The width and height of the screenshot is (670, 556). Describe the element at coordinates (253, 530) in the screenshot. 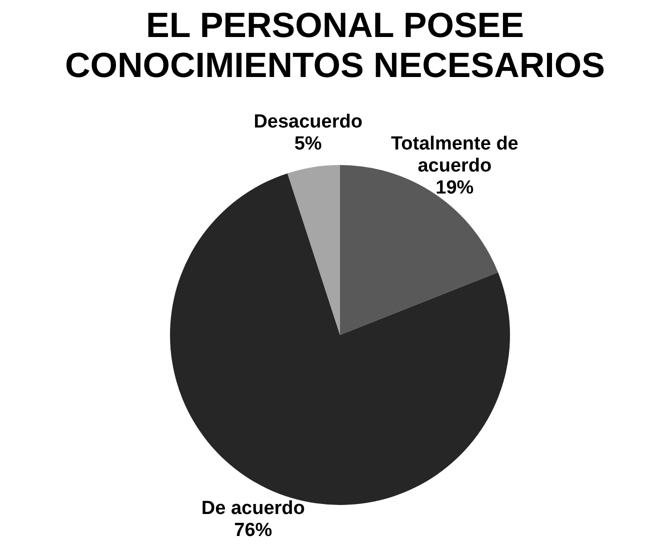

I see `data-label: 76%` at that location.